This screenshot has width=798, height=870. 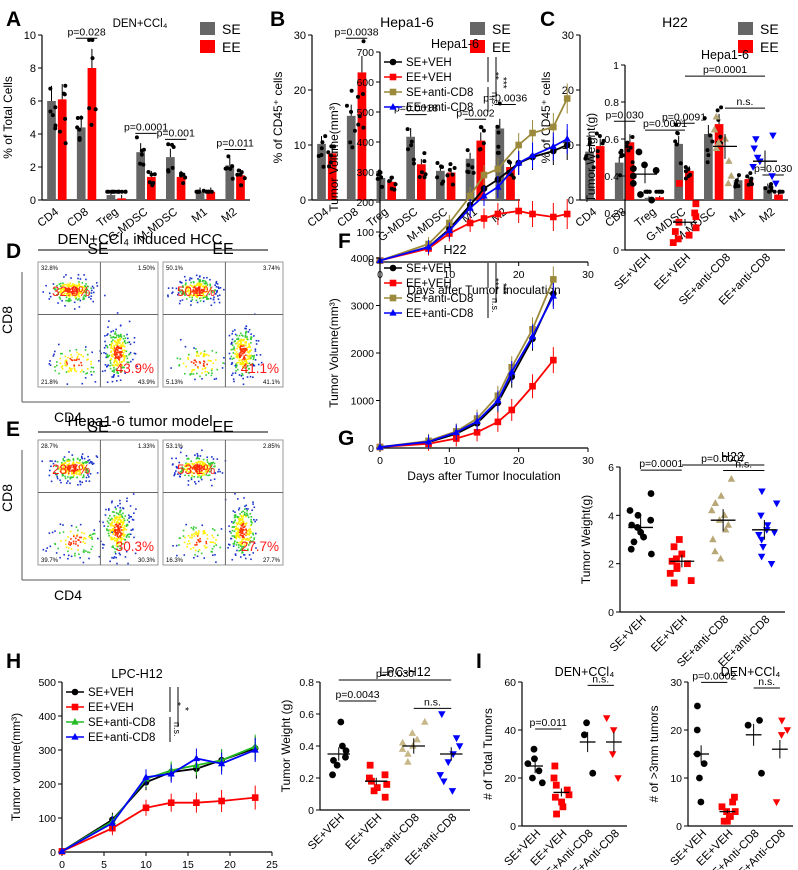 I want to click on p-value-label: n.s., so click(x=600, y=679).